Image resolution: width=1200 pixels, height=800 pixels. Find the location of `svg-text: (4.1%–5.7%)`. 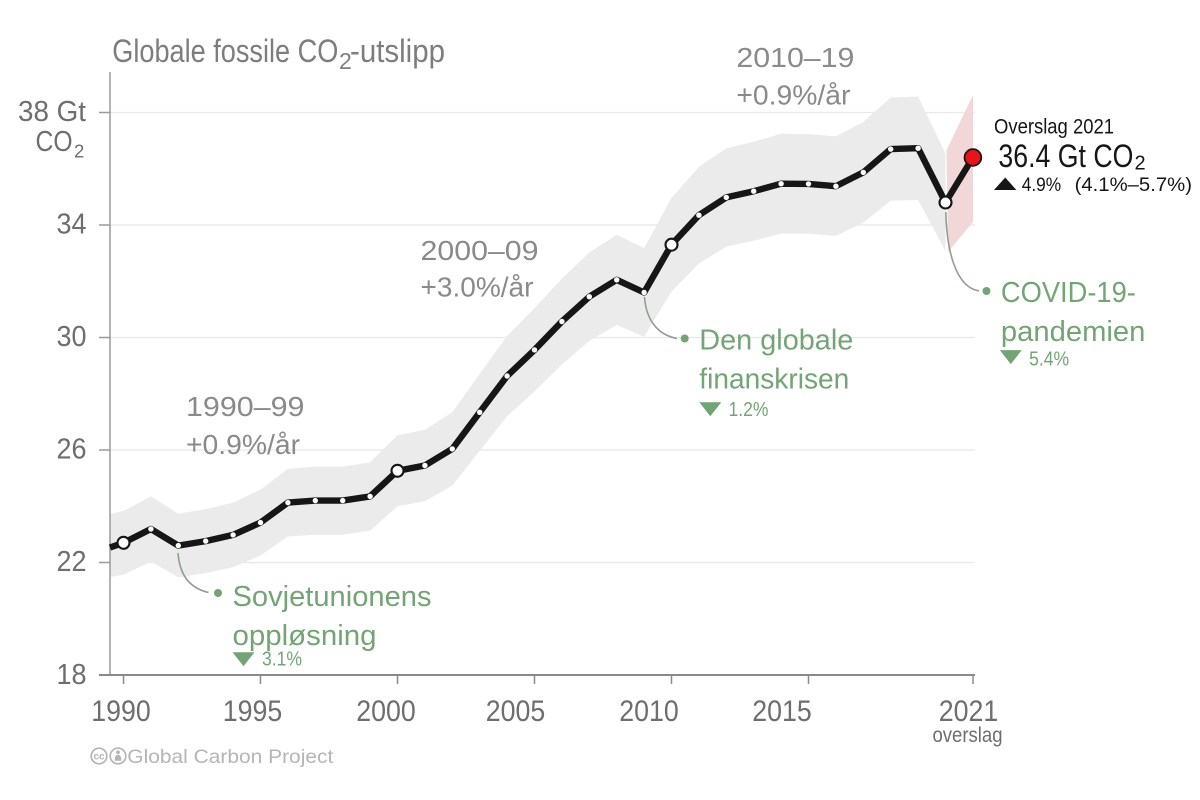

svg-text: (4.1%–5.7%) is located at coordinates (1133, 185).